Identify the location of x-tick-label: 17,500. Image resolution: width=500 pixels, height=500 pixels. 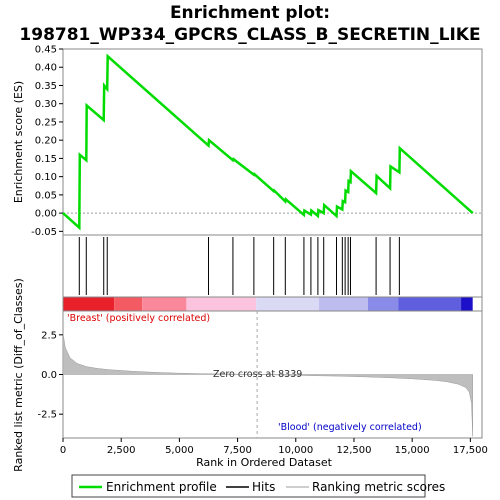
(470, 450).